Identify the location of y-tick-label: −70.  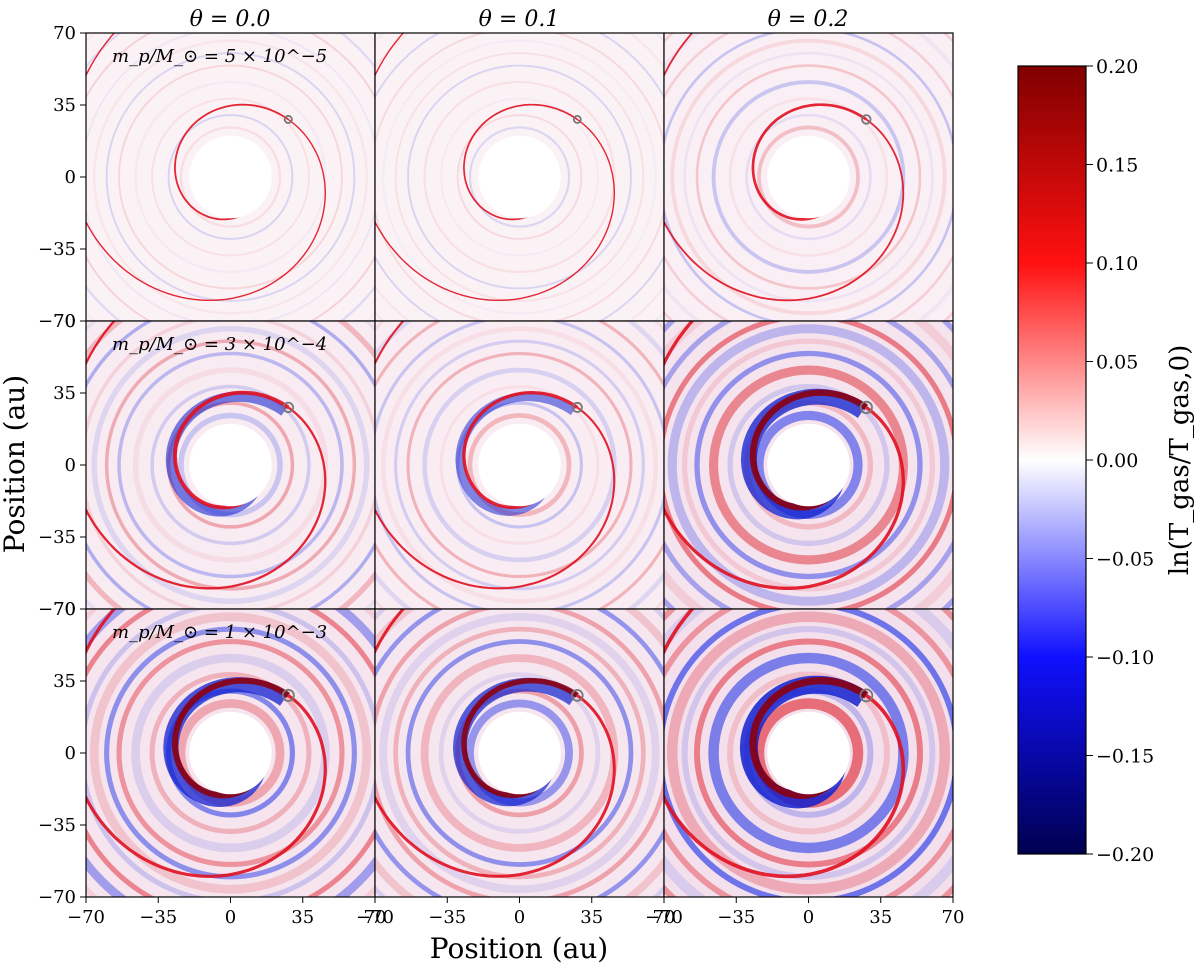
(57, 897).